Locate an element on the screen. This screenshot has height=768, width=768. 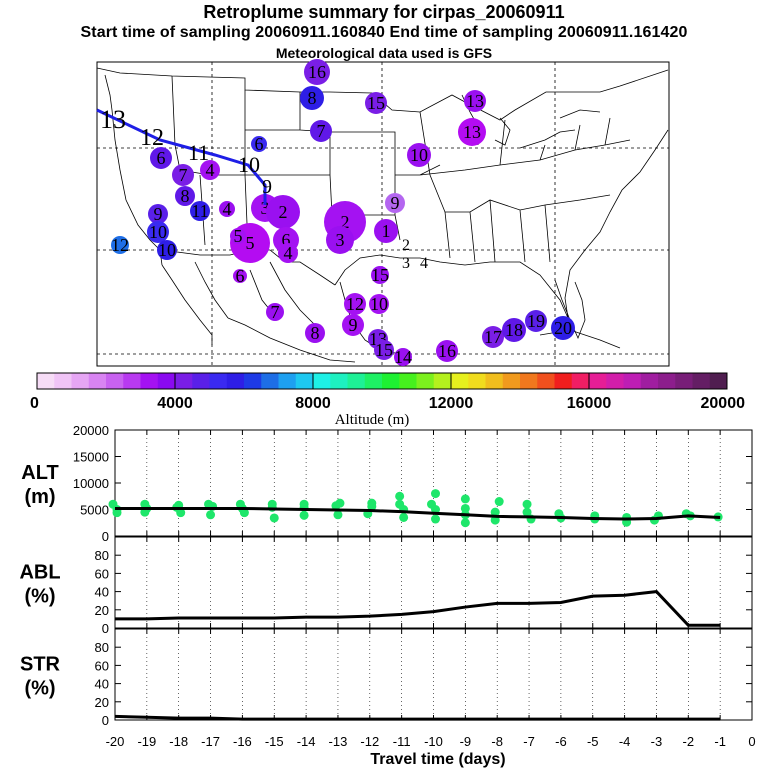
colorbar-tick-label: 12000 is located at coordinates (451, 403).